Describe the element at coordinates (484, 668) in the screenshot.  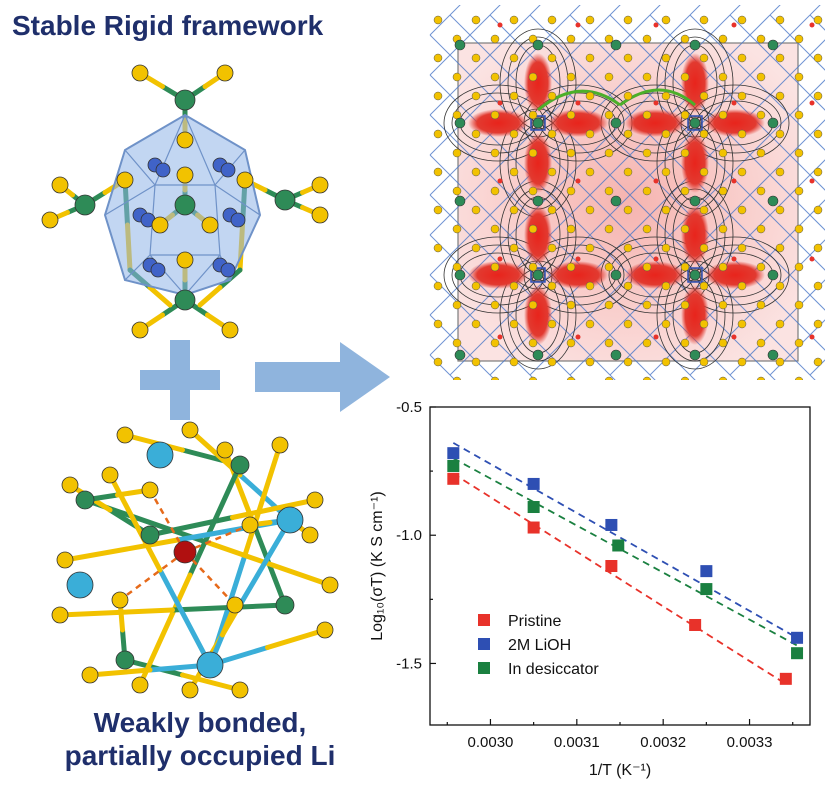
I see `legend-swatch` at that location.